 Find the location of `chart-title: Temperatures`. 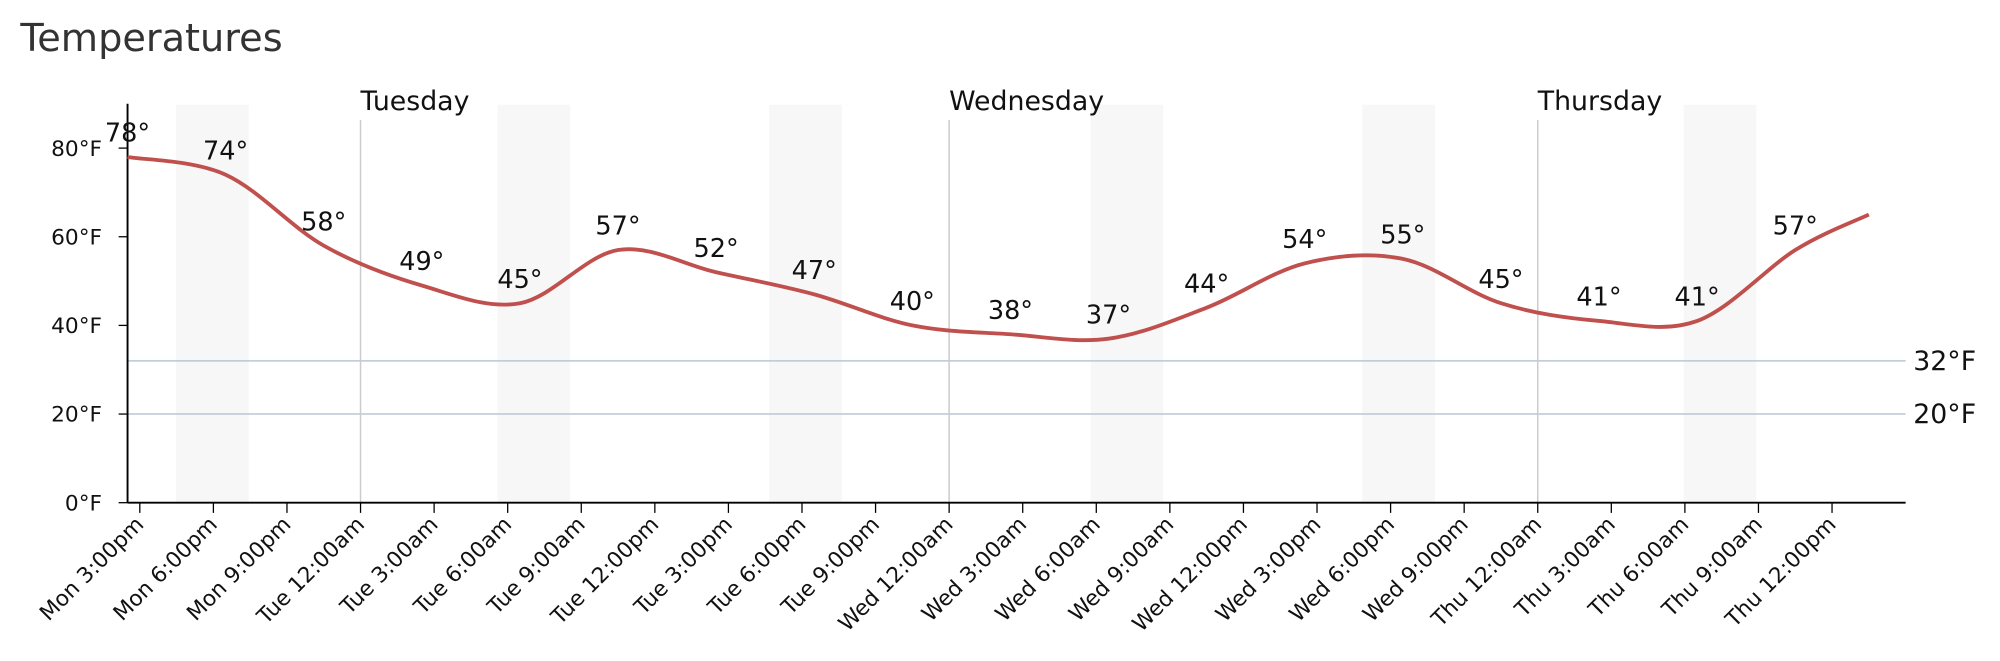

chart-title: Temperatures is located at coordinates (150, 38).